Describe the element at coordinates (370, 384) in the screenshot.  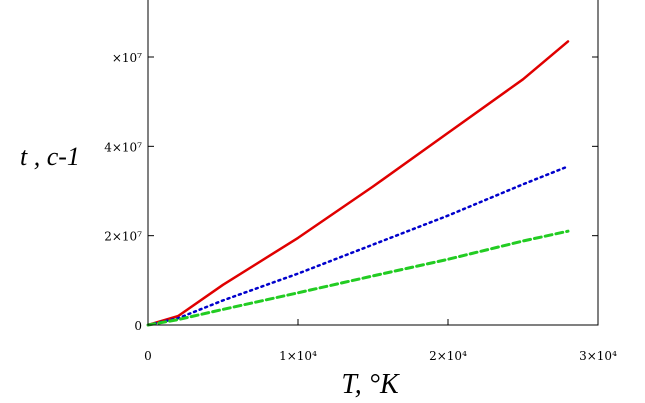
I see `x-axis-title: T, °K` at that location.